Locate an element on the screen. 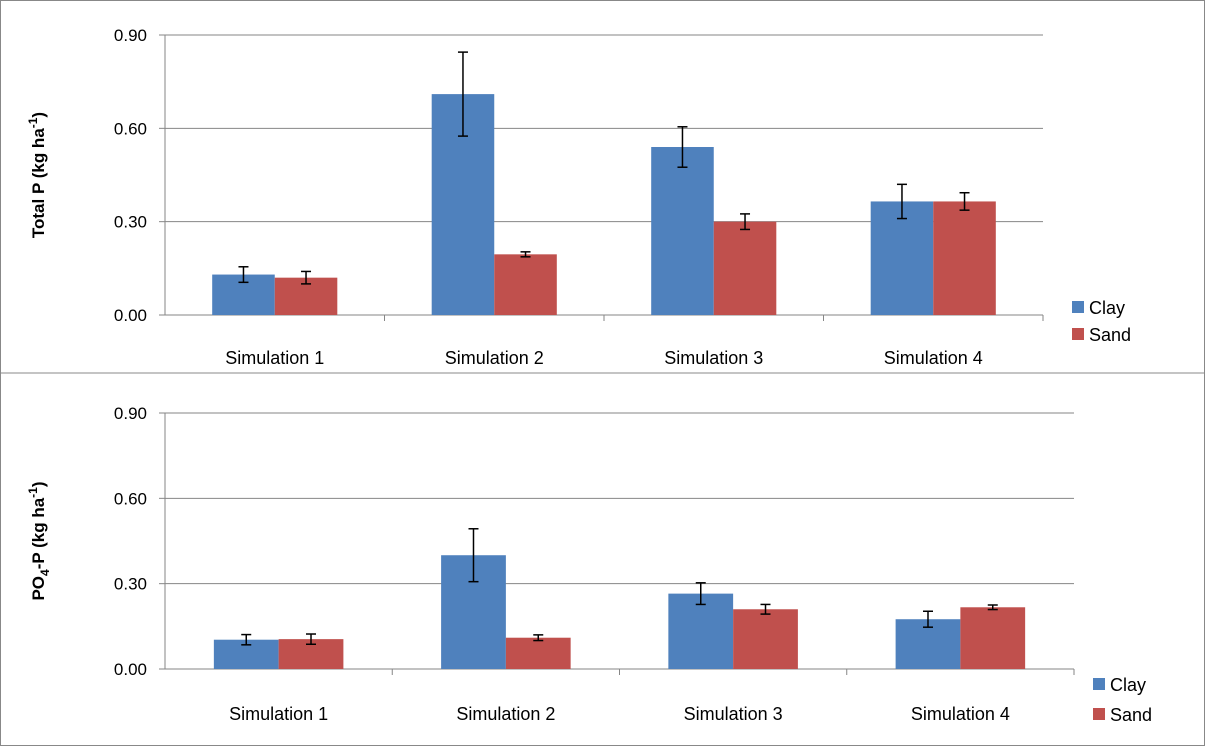 This screenshot has width=1205, height=747. chart-2-ytick-label: 0.30 is located at coordinates (130, 584).